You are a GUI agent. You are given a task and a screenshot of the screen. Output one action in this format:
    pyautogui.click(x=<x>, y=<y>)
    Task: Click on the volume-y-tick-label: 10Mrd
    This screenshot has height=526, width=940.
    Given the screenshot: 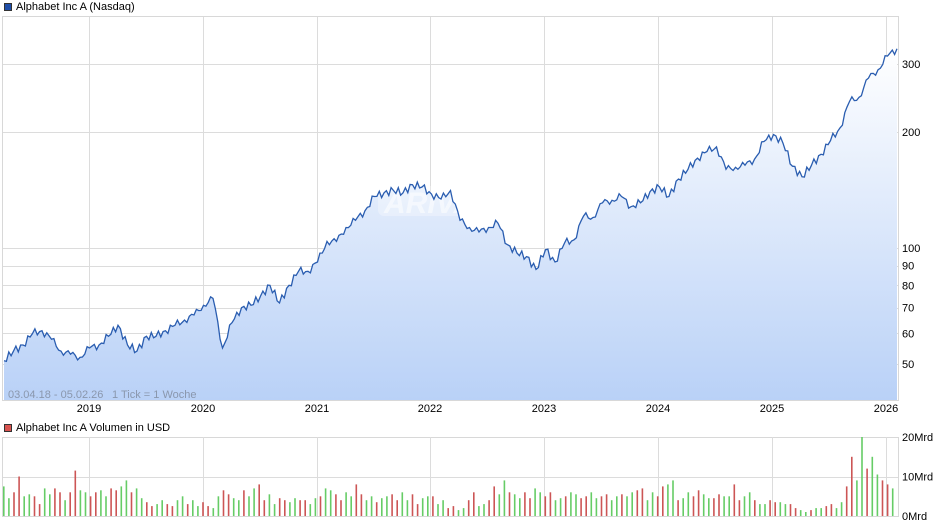 What is the action you would take?
    pyautogui.click(x=917, y=478)
    